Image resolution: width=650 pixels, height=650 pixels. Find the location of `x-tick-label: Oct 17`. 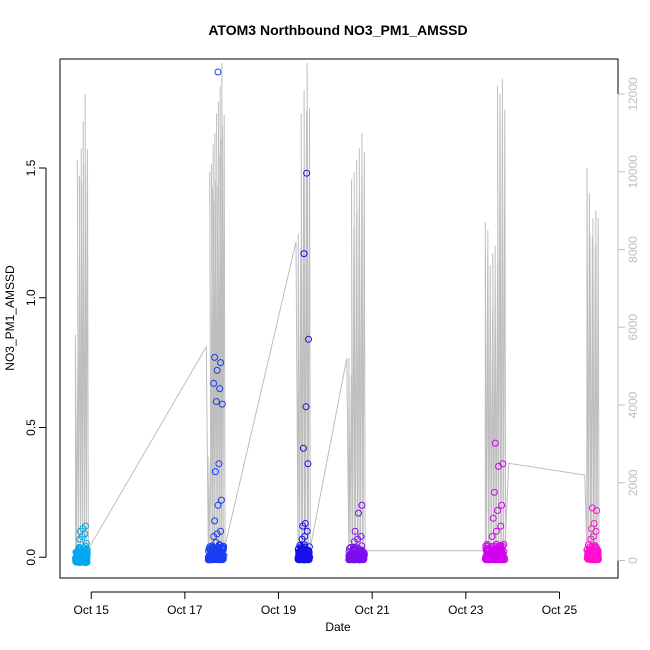

x-tick-label: Oct 17 is located at coordinates (185, 610).